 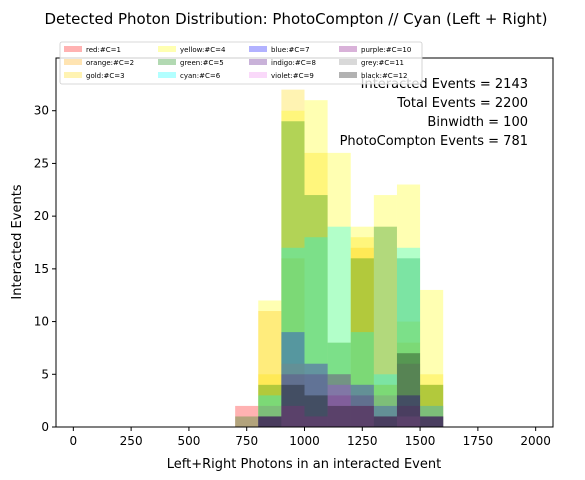 I want to click on legend-label: gold:#C=3, so click(x=105, y=76).